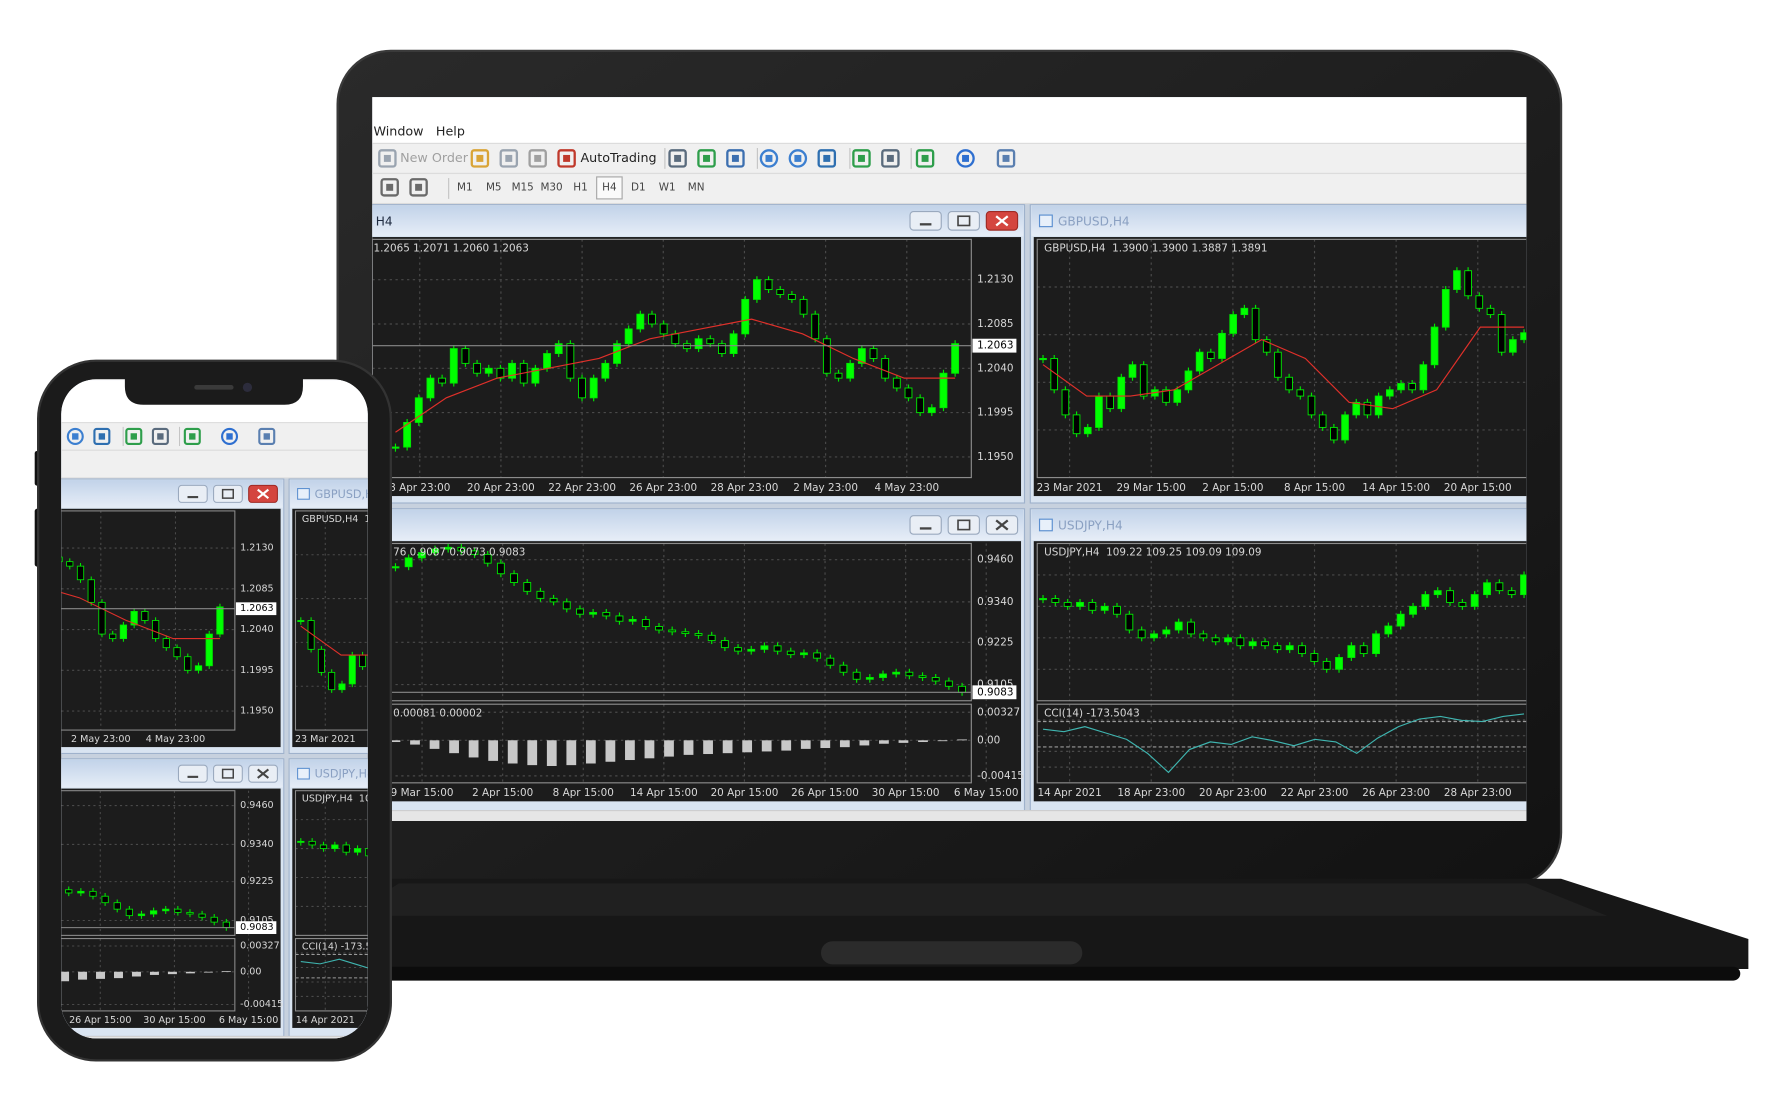 The image size is (1790, 1101). I want to click on x-tick-label: 2 Apr 15:00, so click(1232, 488).